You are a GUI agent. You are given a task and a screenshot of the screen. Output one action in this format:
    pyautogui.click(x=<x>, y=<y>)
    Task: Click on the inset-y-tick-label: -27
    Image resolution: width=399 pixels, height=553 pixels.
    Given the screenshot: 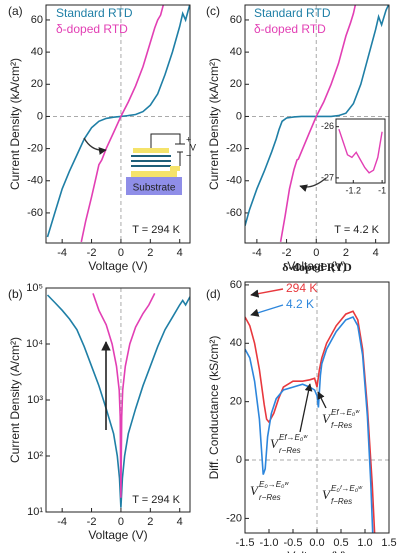 What is the action you would take?
    pyautogui.click(x=327, y=177)
    